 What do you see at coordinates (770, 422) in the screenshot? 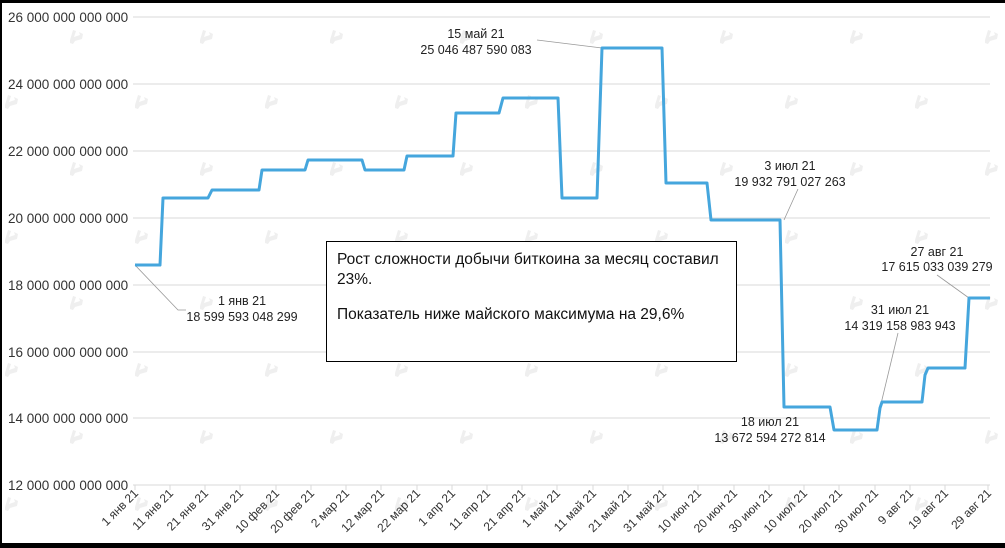
I see `annotation-date: 18 июл 21` at bounding box center [770, 422].